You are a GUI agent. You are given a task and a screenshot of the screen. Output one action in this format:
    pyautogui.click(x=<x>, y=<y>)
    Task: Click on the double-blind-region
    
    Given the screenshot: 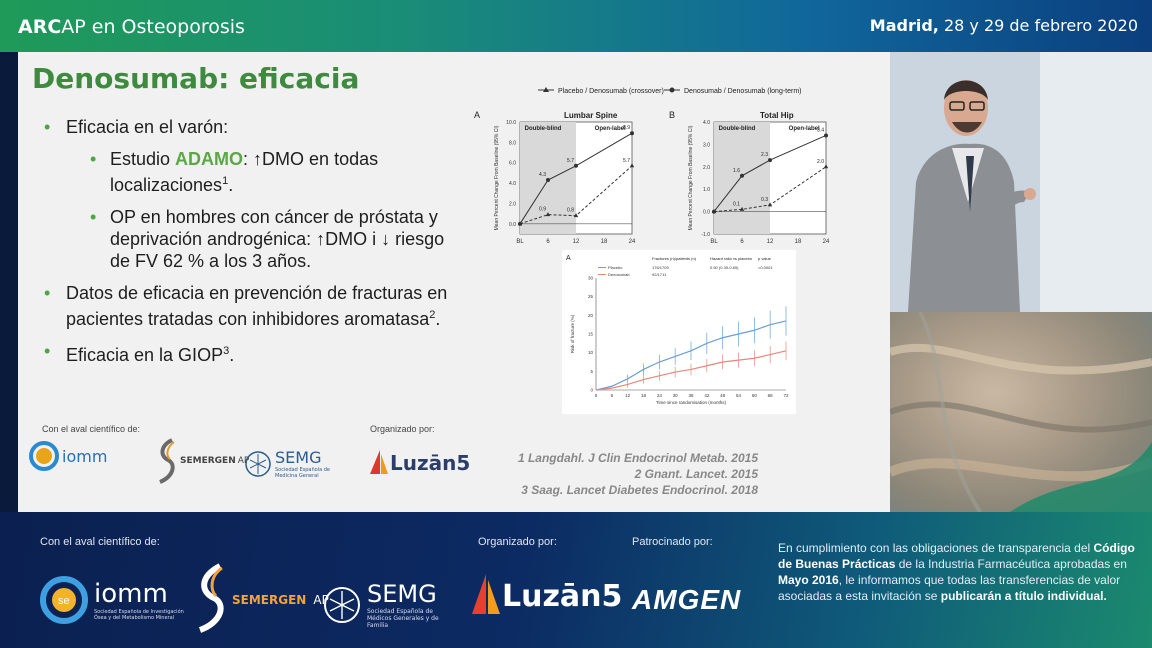 What is the action you would take?
    pyautogui.click(x=742, y=178)
    